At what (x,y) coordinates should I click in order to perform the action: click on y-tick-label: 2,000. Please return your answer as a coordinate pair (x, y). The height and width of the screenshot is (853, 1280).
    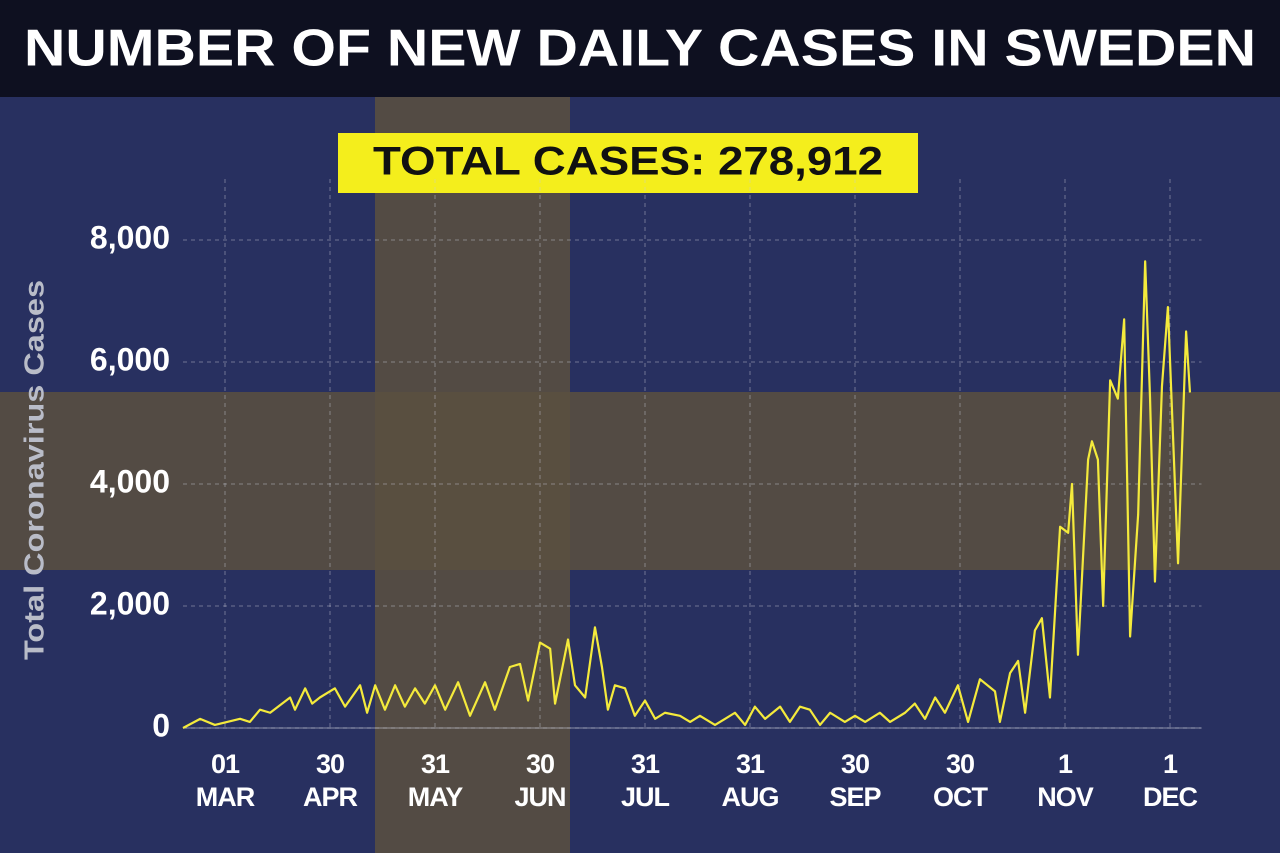
    Looking at the image, I should click on (130, 603).